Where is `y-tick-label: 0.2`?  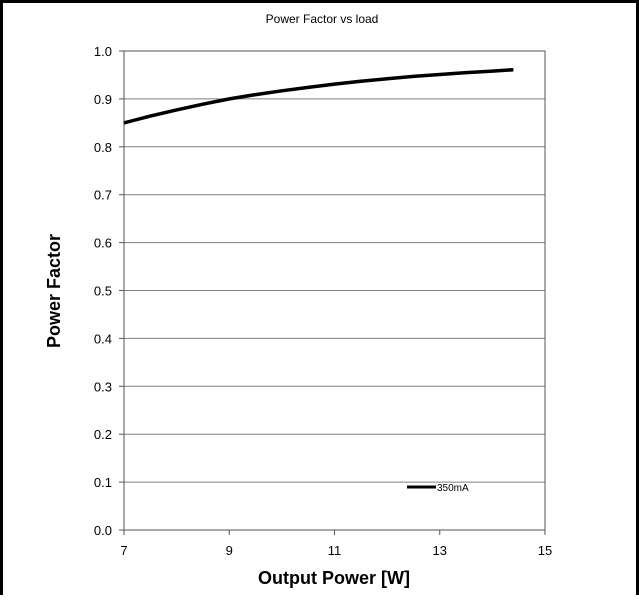
y-tick-label: 0.2 is located at coordinates (103, 434).